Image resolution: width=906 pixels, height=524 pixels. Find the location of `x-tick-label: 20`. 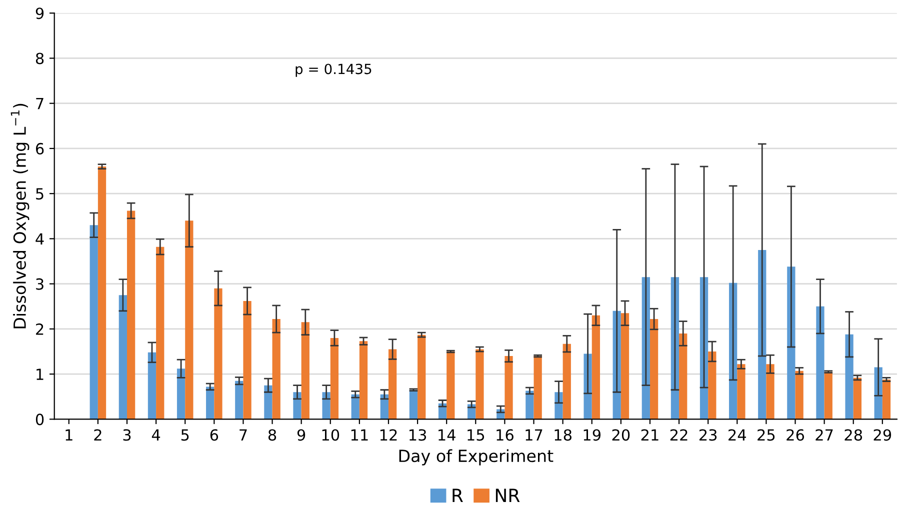

x-tick-label: 20 is located at coordinates (621, 435).